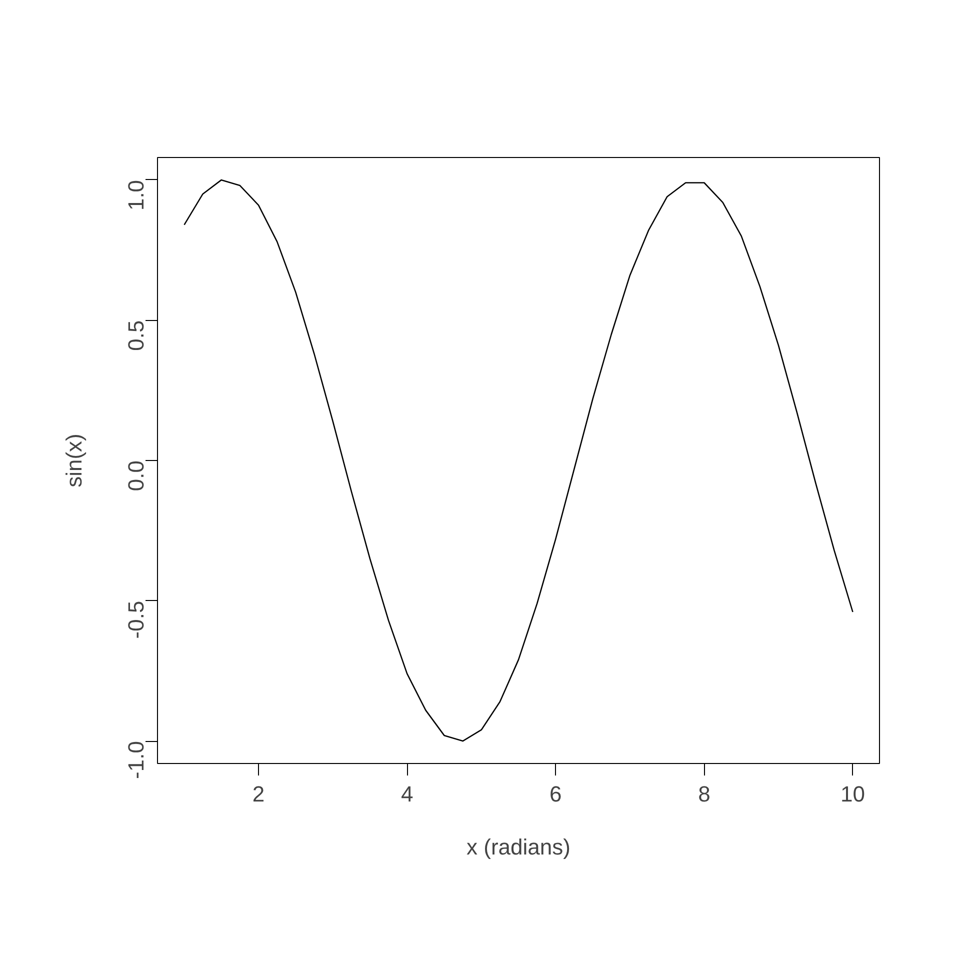  I want to click on y-tick-label: 0.0, so click(136, 476).